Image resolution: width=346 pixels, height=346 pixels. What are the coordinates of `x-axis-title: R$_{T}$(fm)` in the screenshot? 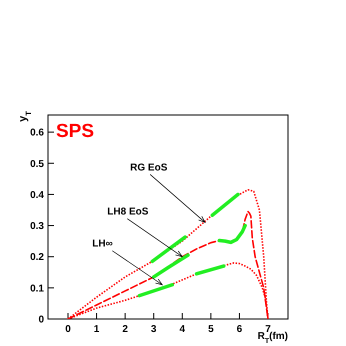 It's located at (273, 337).